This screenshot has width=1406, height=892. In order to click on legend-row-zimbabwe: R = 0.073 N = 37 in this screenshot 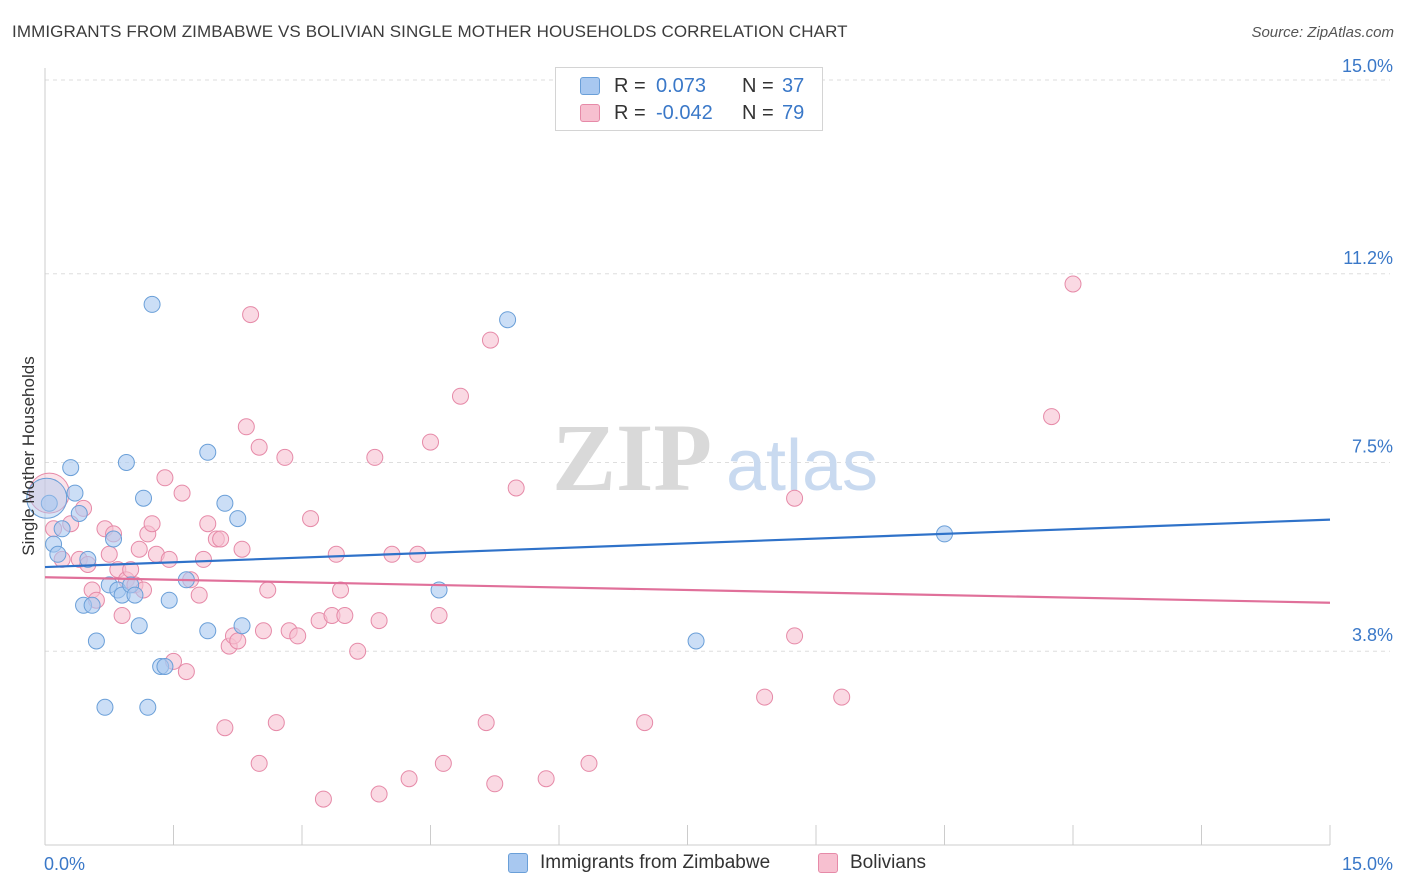, I will do `click(680, 86)`.